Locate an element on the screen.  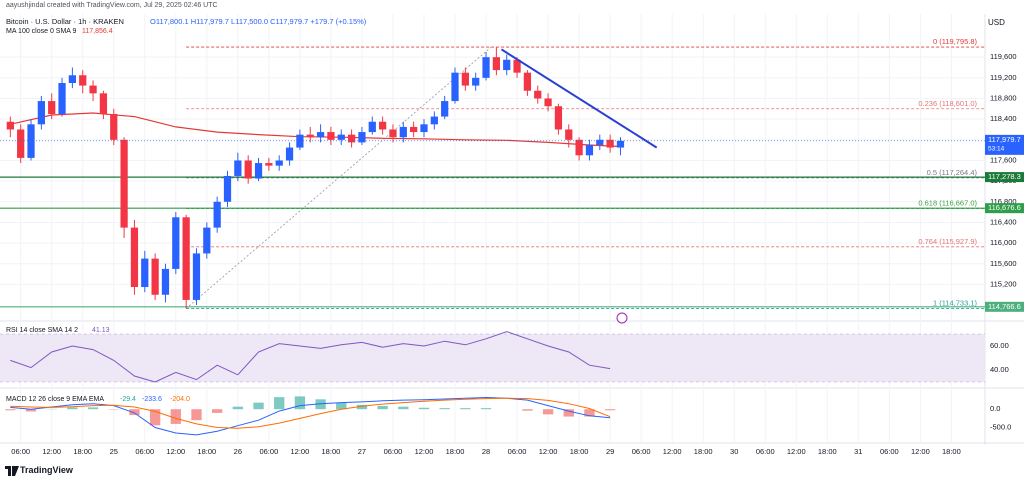
x-tick-label: 30 is located at coordinates (734, 451).